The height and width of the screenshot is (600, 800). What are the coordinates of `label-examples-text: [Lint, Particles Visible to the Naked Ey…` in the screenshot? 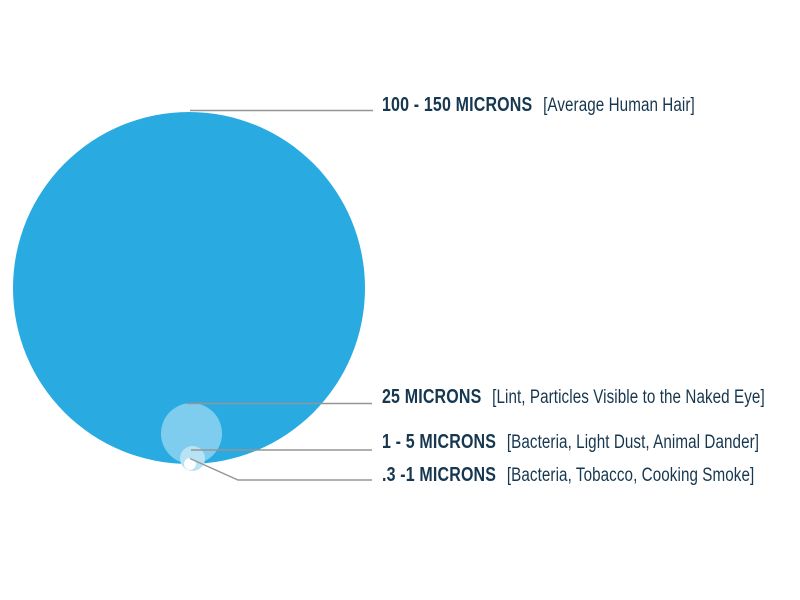 It's located at (628, 397).